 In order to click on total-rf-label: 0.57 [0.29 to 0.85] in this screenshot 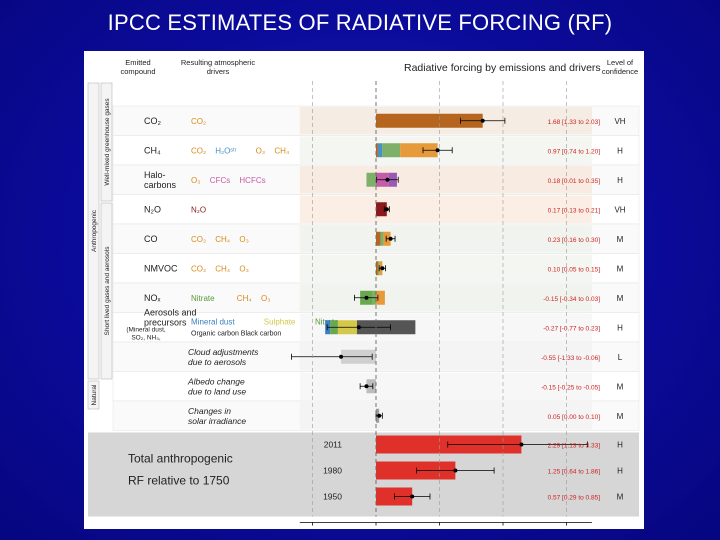, I will do `click(574, 498)`.